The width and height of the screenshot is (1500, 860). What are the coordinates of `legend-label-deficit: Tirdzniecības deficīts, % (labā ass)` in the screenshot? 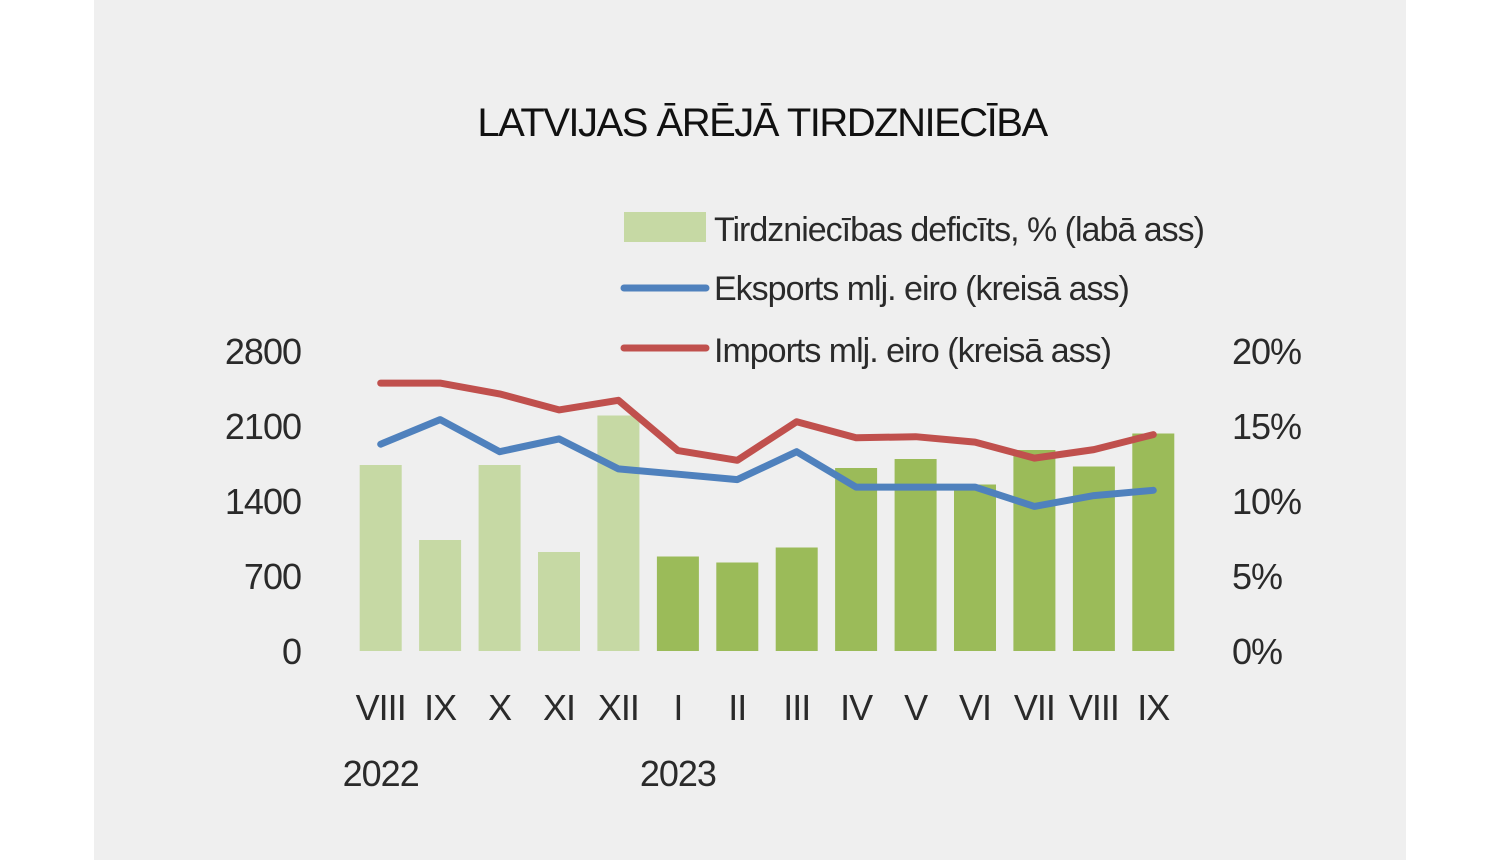 It's located at (959, 230).